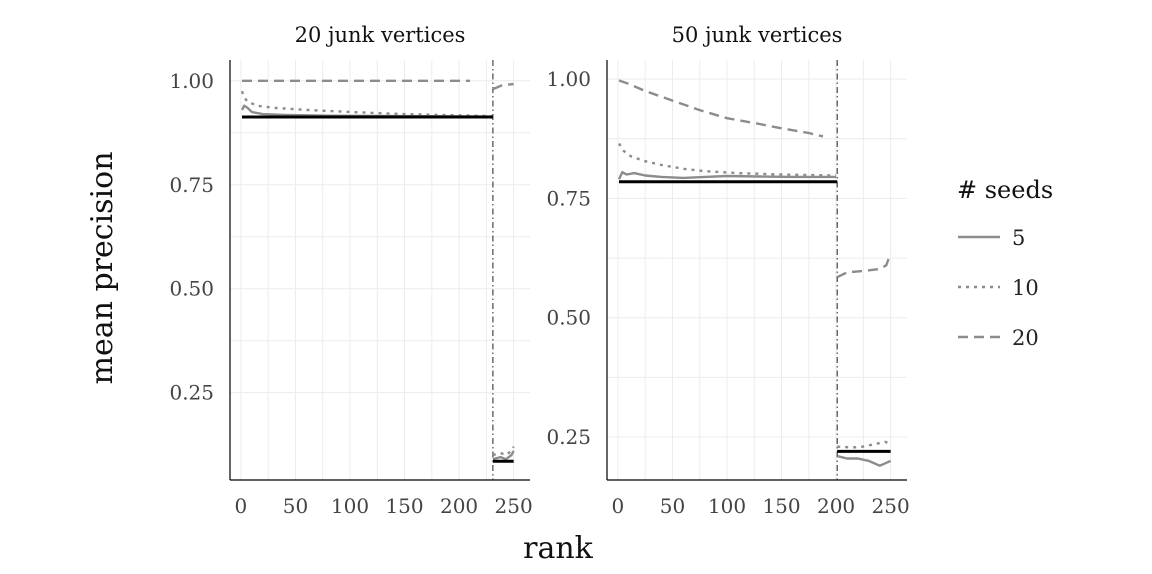 Image resolution: width=1152 pixels, height=574 pixels. I want to click on panel-title: 20 junk vertices, so click(380, 35).